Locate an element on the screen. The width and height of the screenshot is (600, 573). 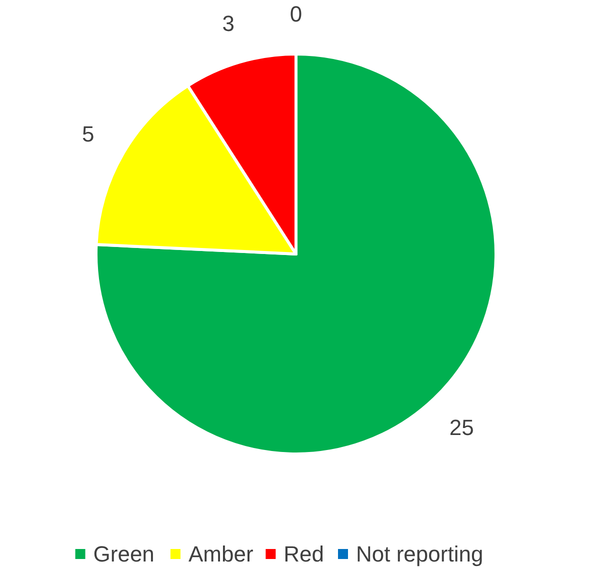
legend-label: Not reporting is located at coordinates (420, 554).